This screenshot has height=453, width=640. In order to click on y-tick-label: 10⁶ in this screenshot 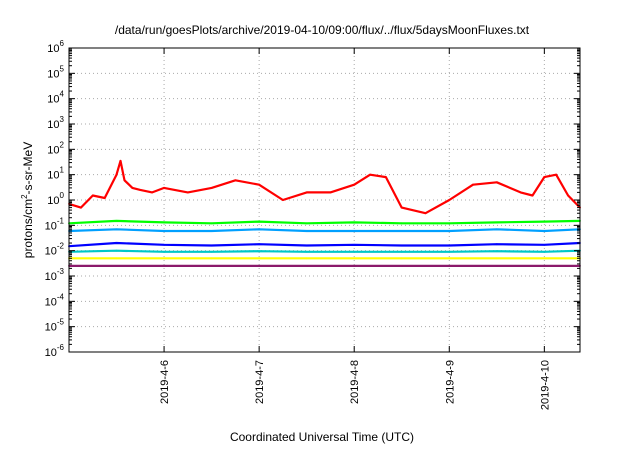, I will do `click(55, 47)`.